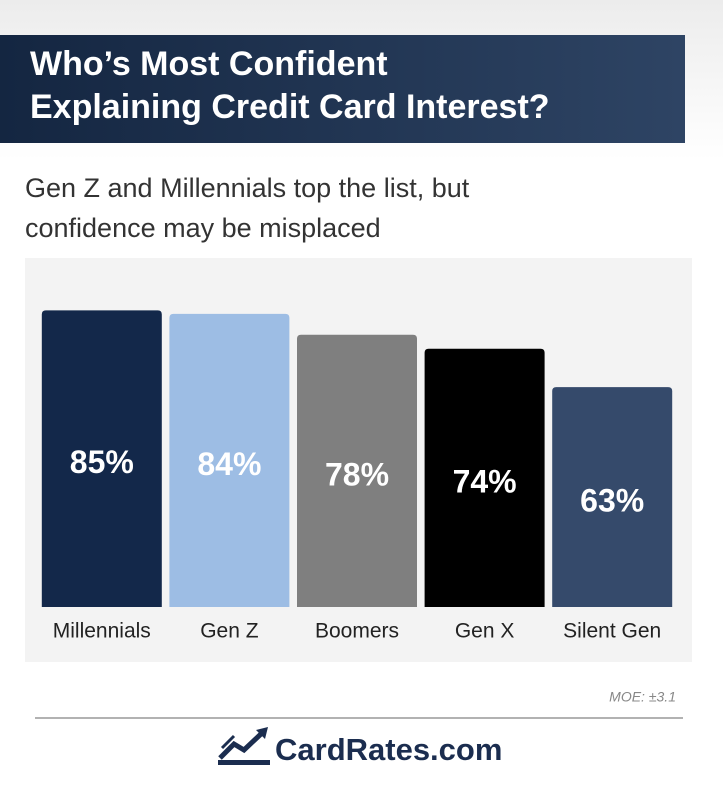 This screenshot has height=800, width=723. I want to click on x-tick-label: Silent Gen, so click(612, 631).